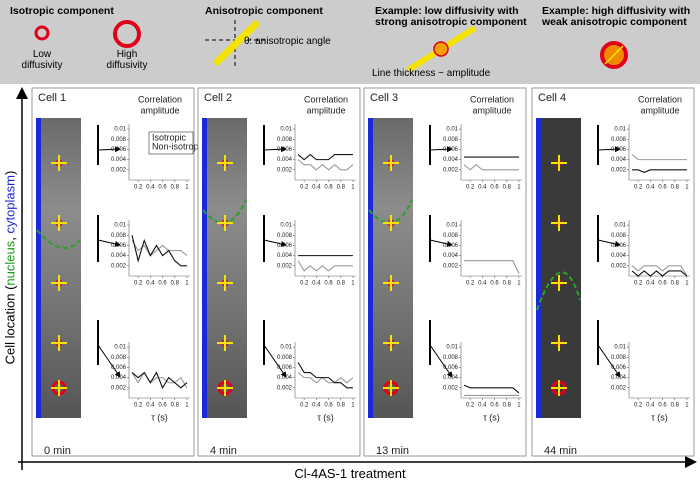  Describe the element at coordinates (10, 204) in the screenshot. I see `y-axis-label-part: cytoplasm` at that location.